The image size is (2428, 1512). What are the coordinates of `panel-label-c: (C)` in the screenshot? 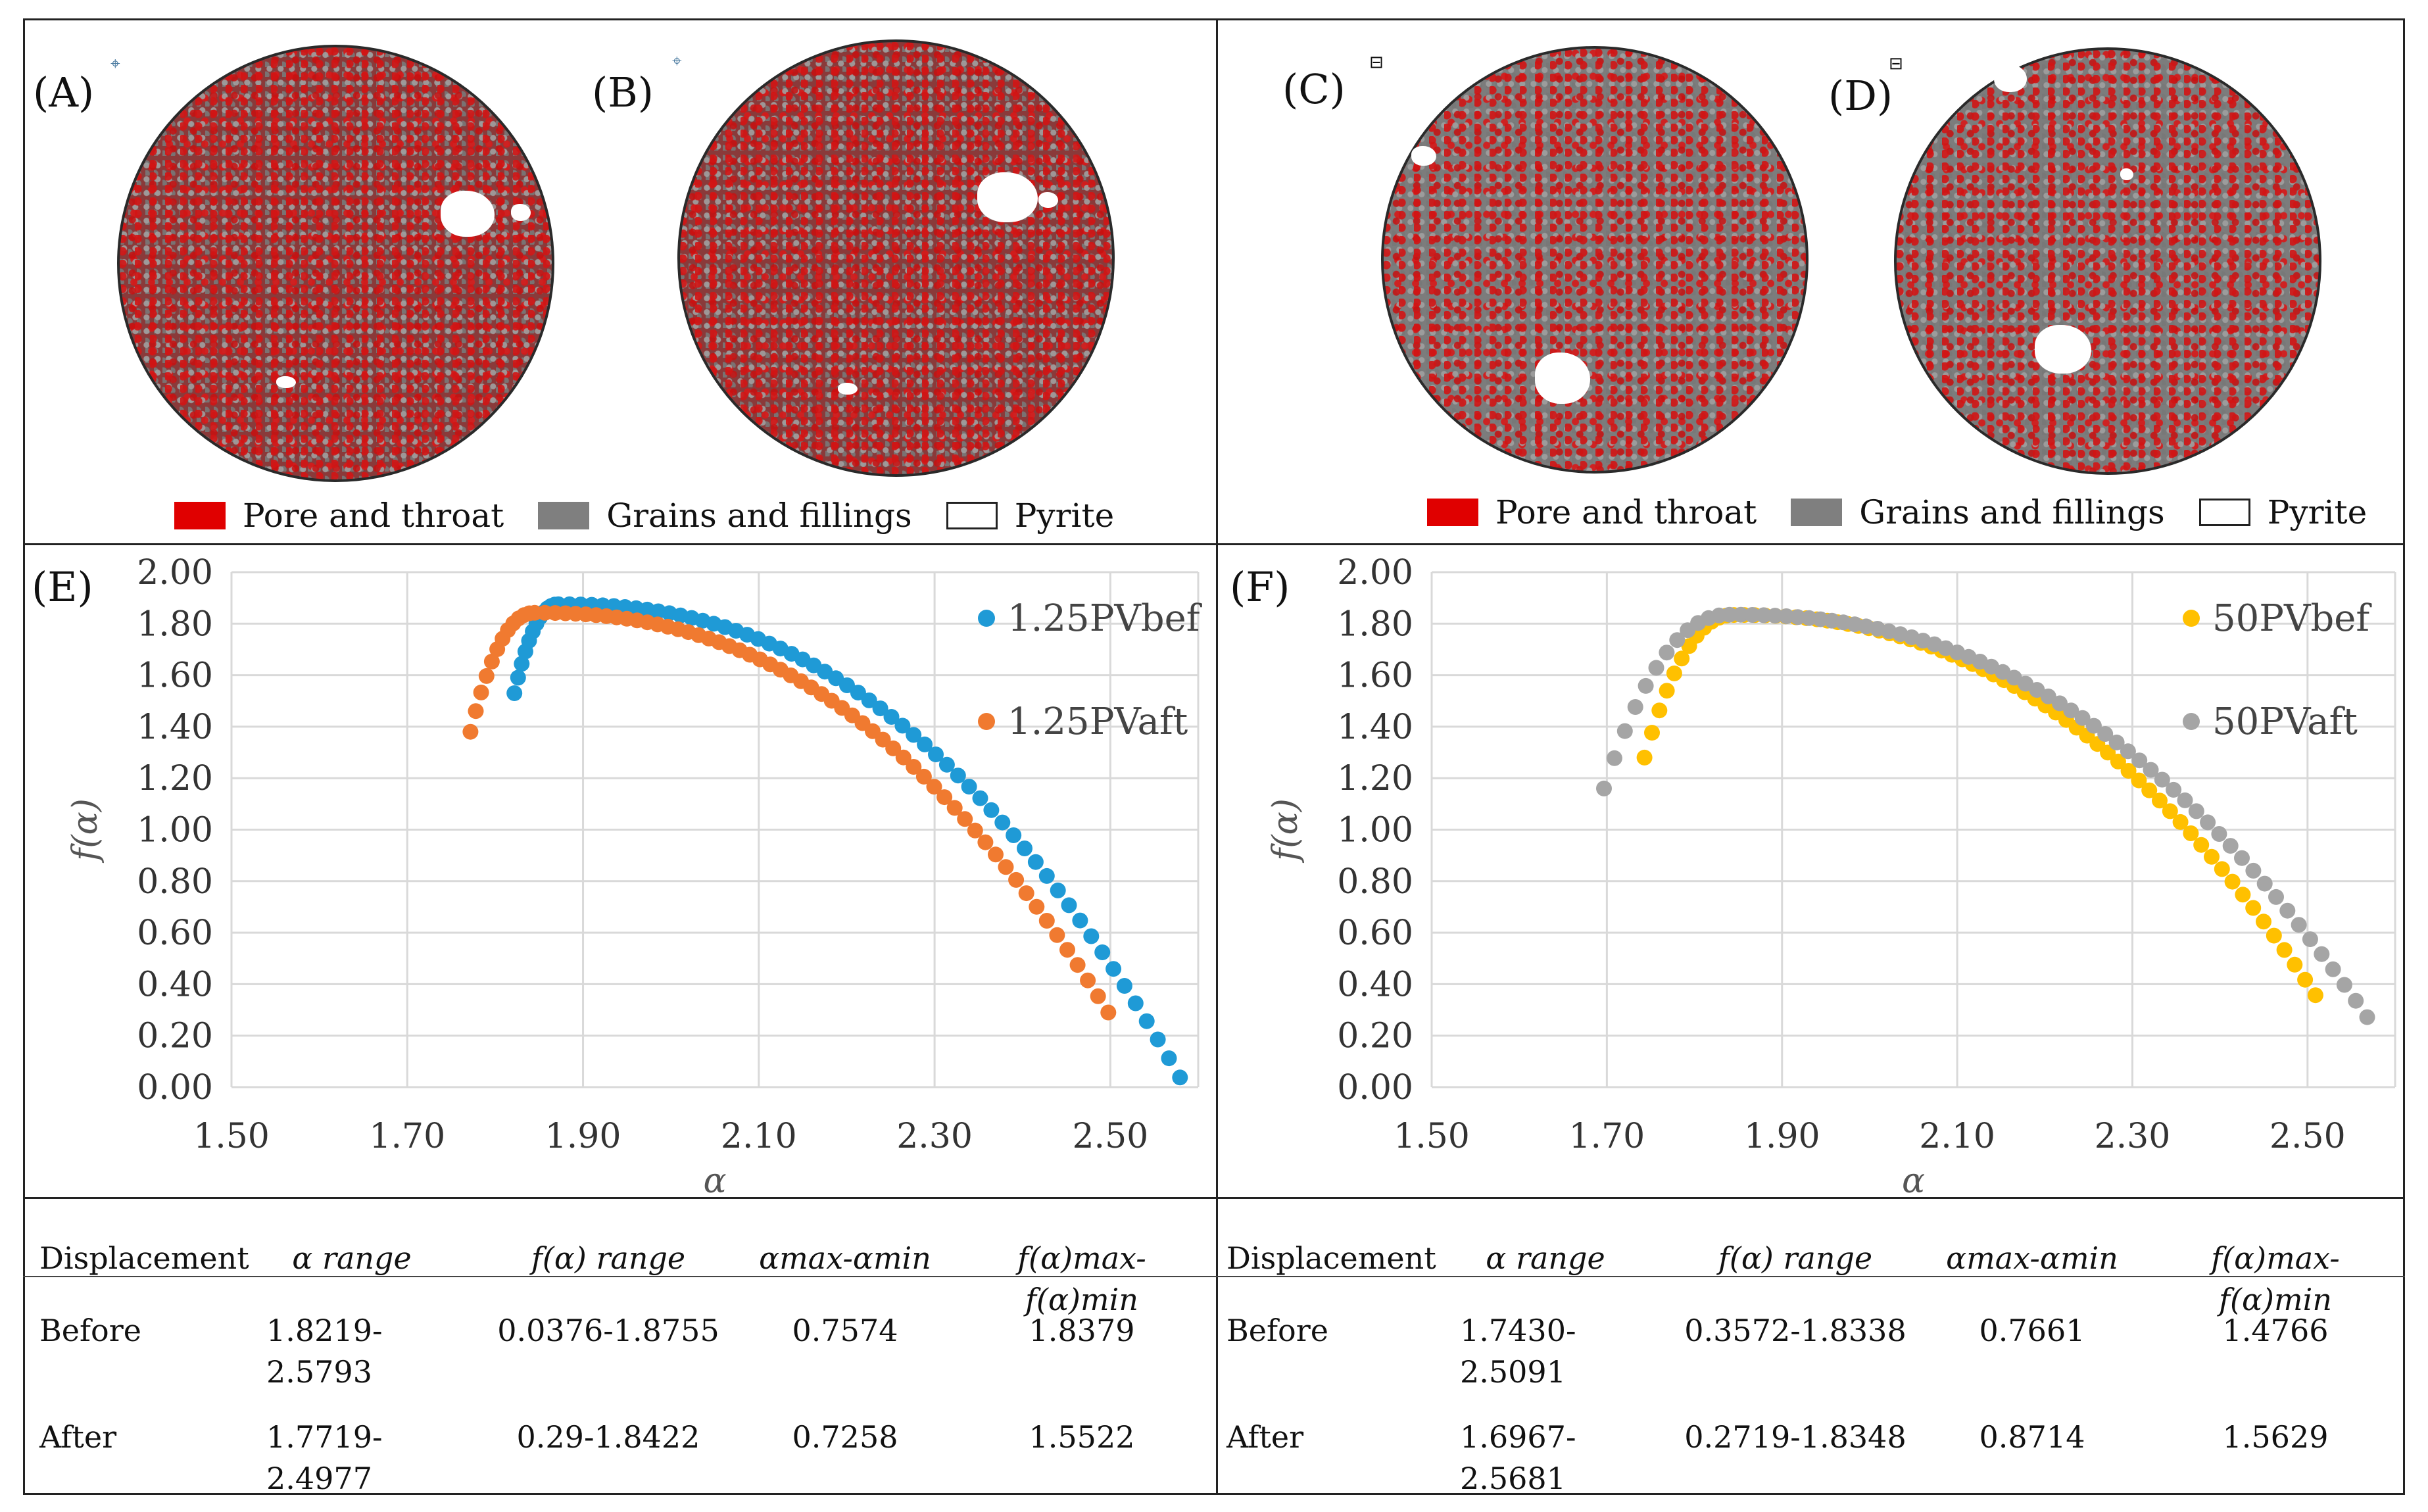 It's located at (1314, 89).